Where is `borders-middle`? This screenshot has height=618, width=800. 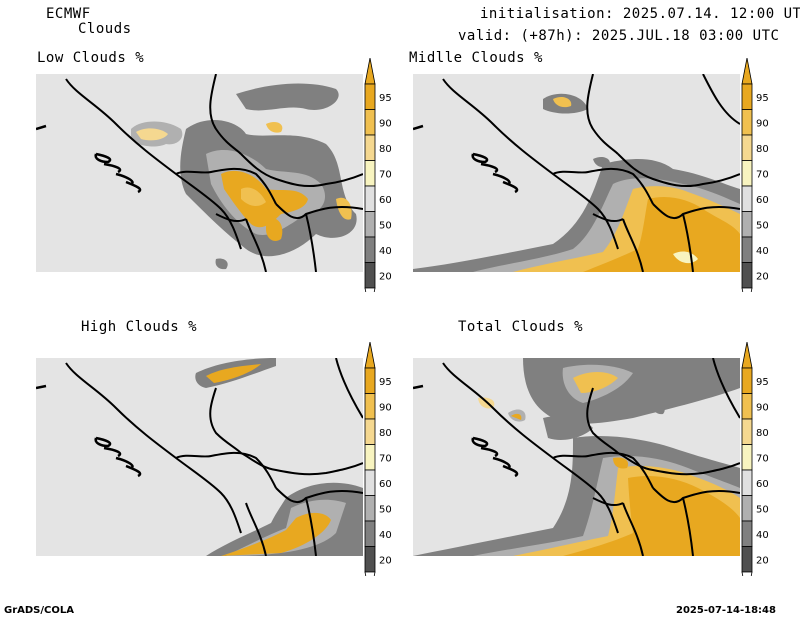 borders-middle is located at coordinates (591, 173).